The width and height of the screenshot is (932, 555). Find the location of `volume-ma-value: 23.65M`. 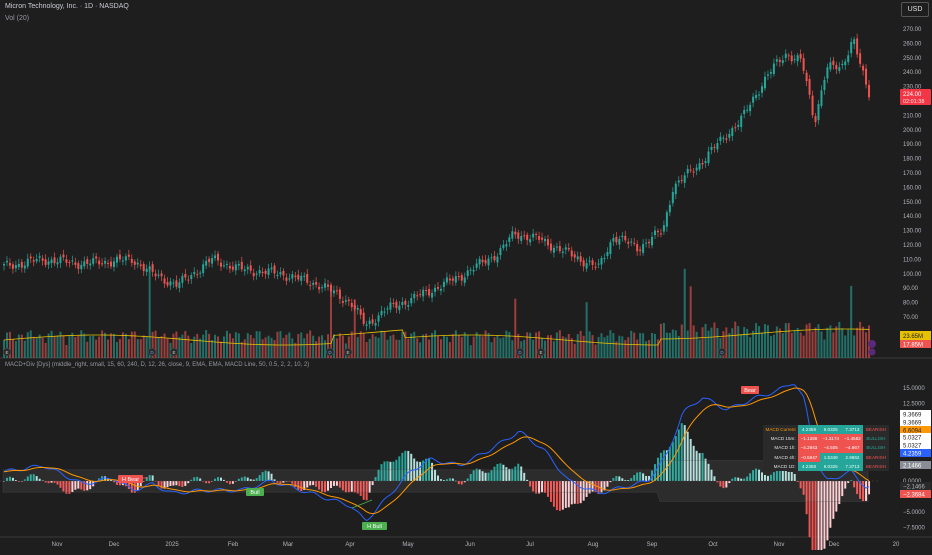

volume-ma-value: 23.65M is located at coordinates (913, 337).